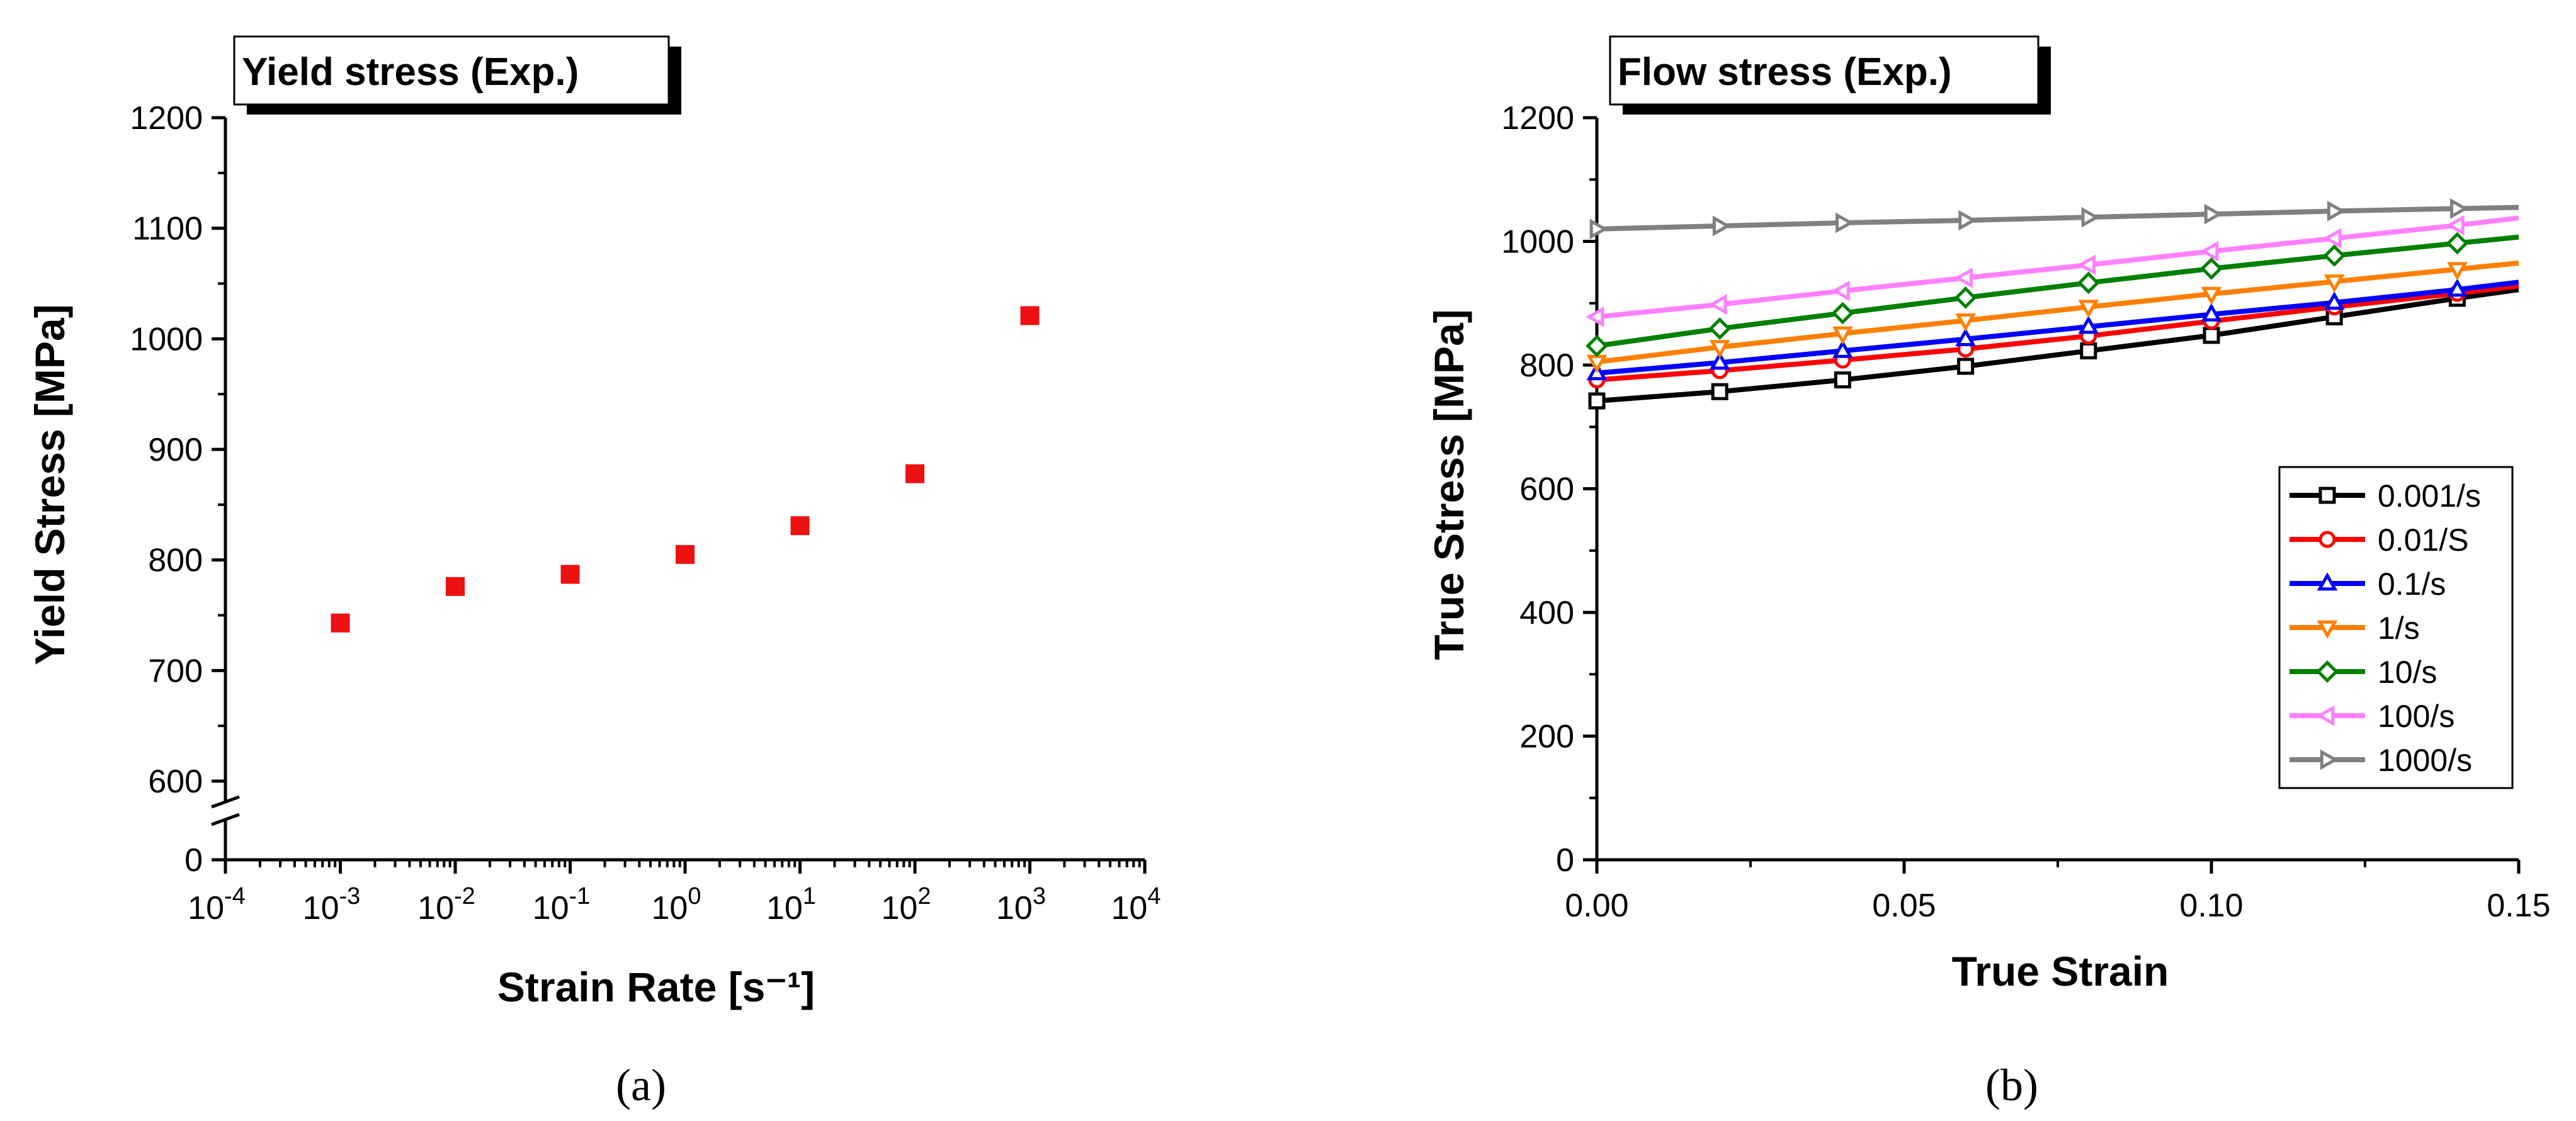  I want to click on panel-b-legend-item: 0.001/s, so click(2385, 496).